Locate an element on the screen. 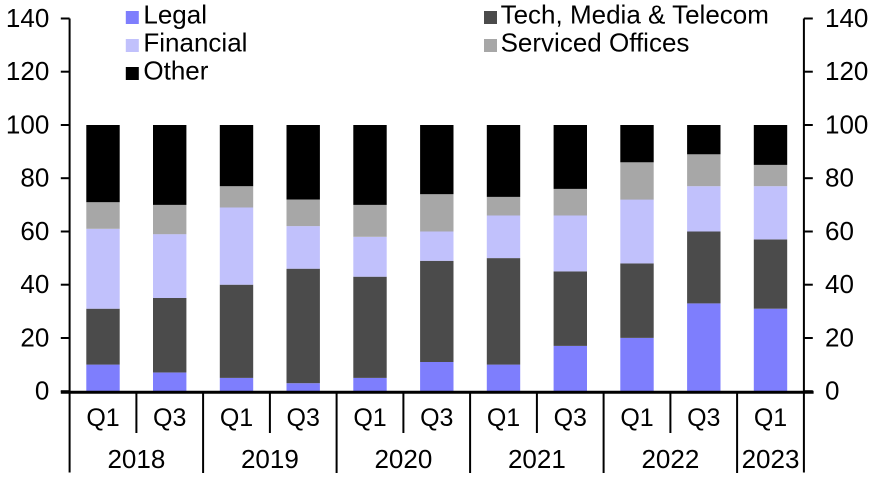 Image resolution: width=873 pixels, height=482 pixels. svg-text: Financial is located at coordinates (195, 43).